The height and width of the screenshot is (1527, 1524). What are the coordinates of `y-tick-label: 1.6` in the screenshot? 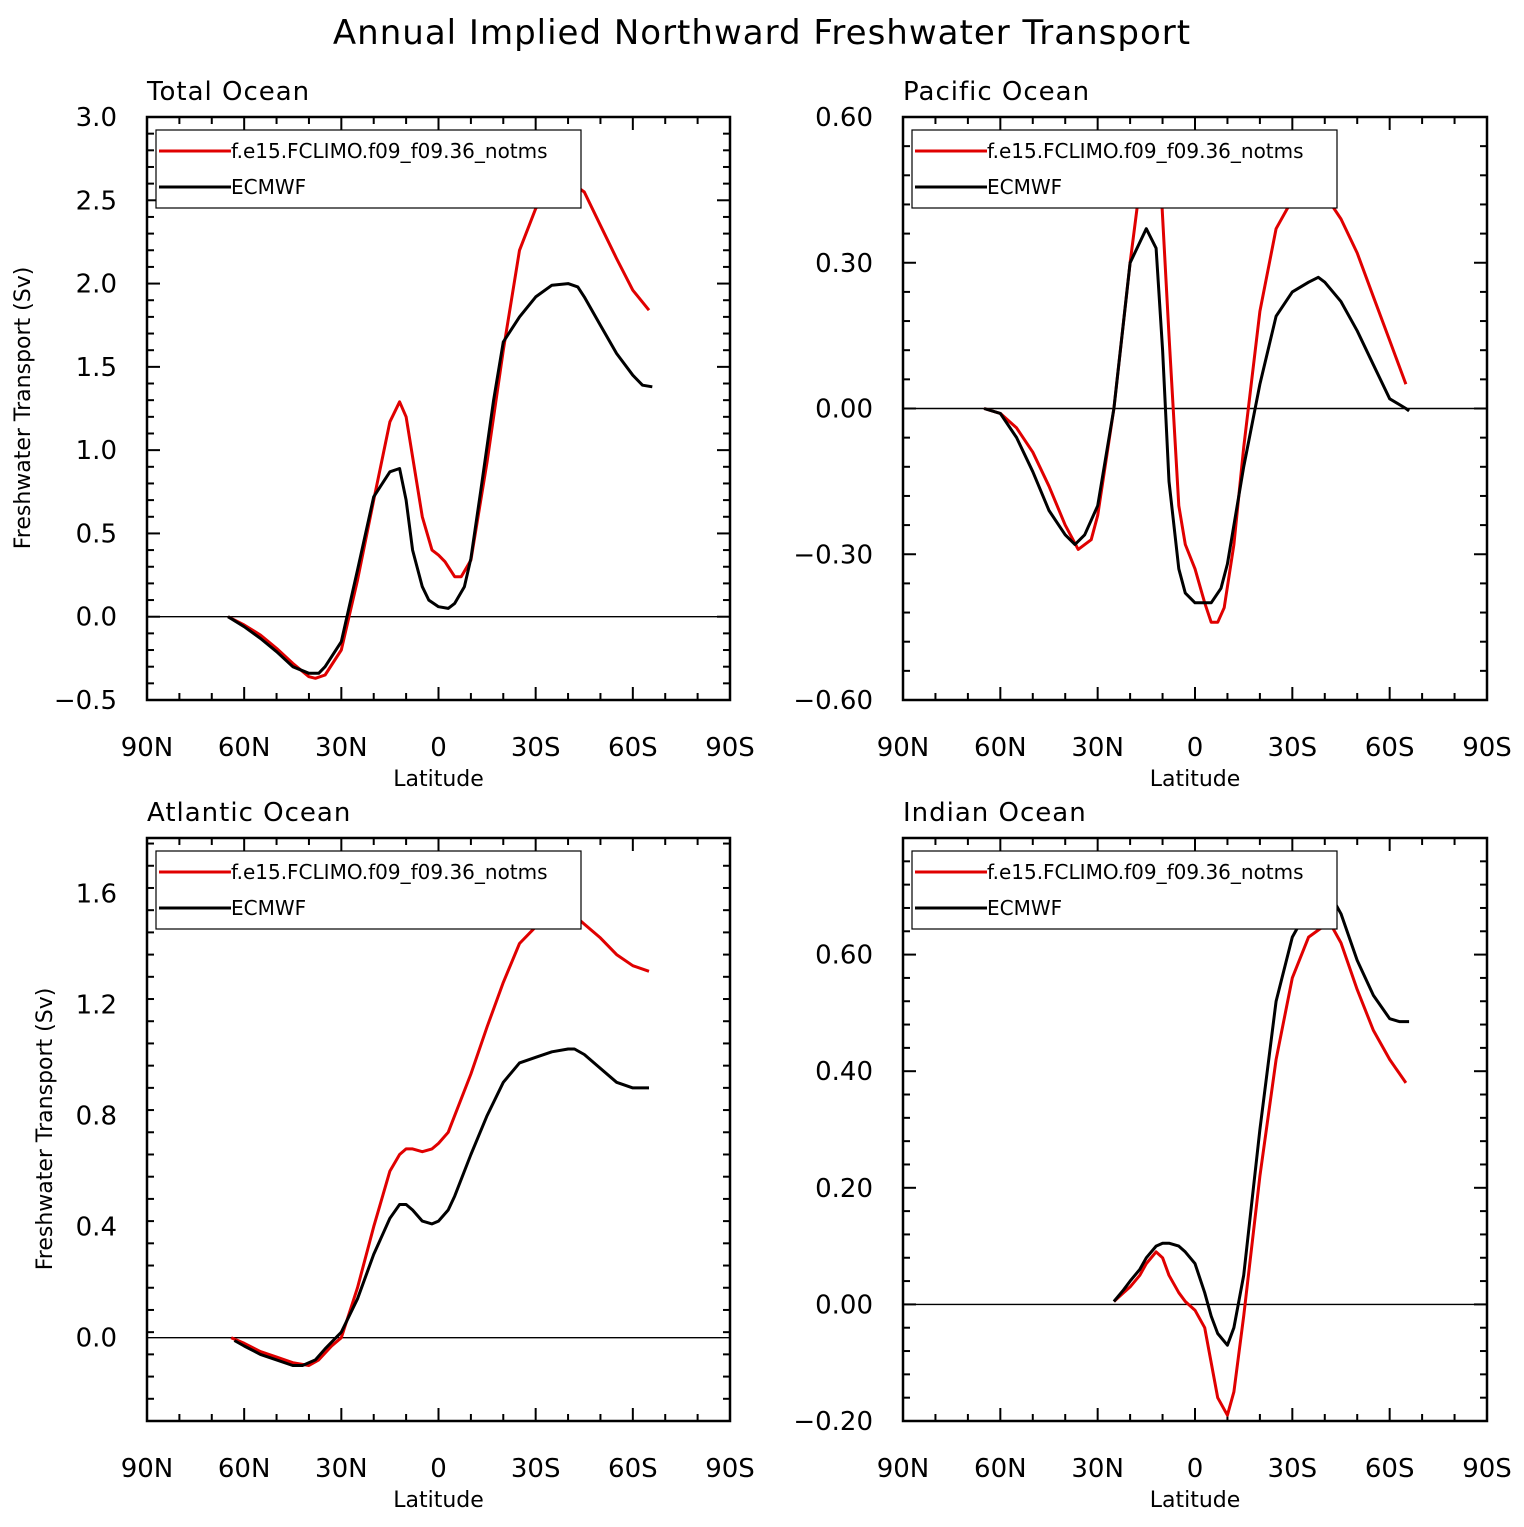 It's located at (96, 895).